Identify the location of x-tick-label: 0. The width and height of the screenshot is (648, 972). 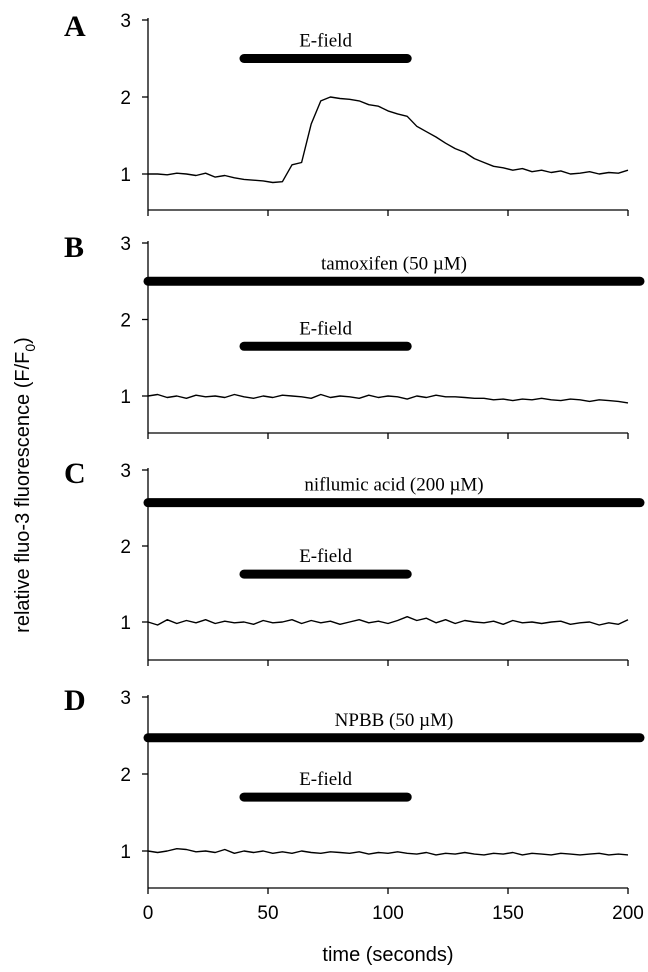
(148, 913).